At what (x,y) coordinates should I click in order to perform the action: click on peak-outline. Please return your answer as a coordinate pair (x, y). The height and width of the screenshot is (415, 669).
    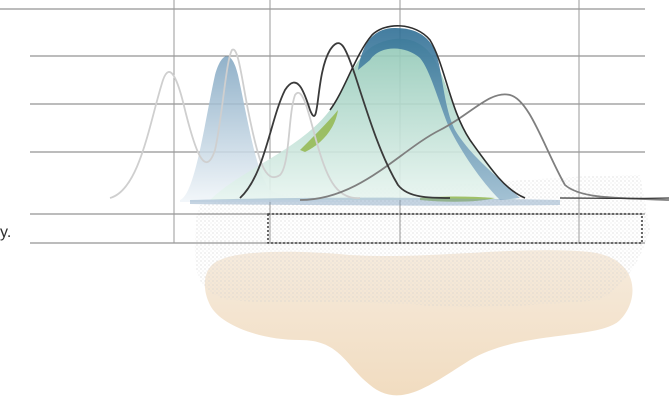
    Looking at the image, I should click on (427, 112).